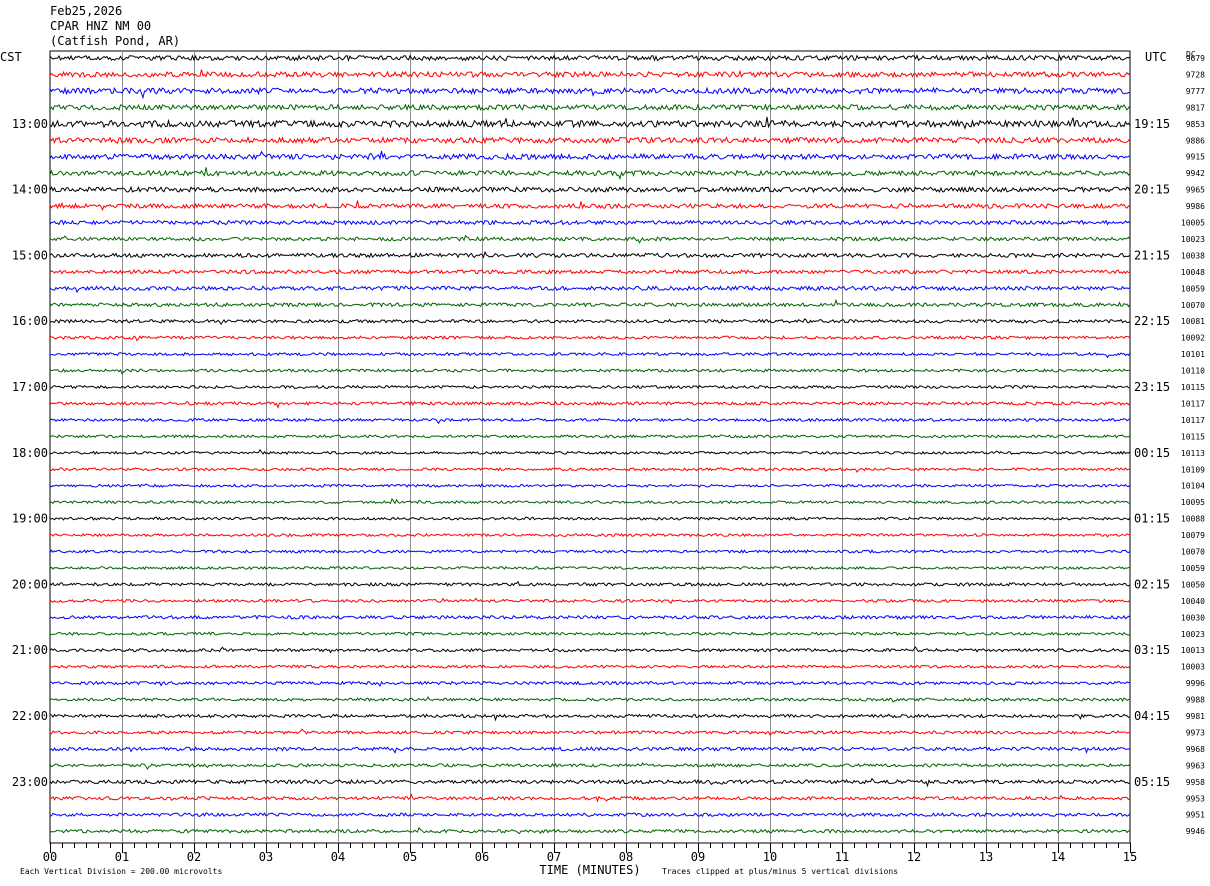  Describe the element at coordinates (1152, 584) in the screenshot. I see `utc-hour-label: 02:15` at that location.